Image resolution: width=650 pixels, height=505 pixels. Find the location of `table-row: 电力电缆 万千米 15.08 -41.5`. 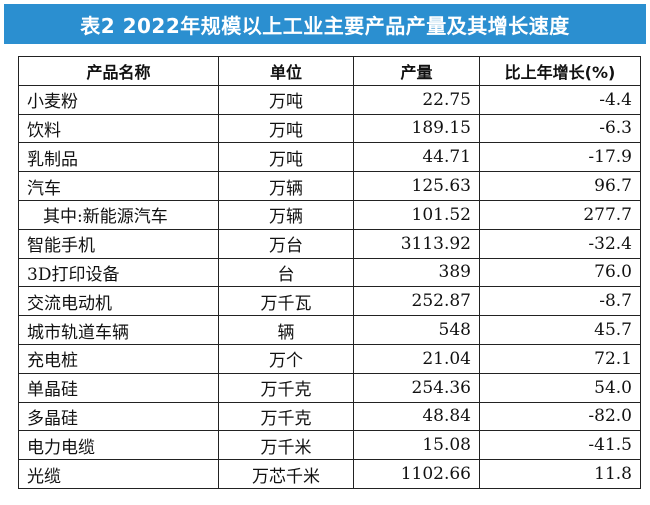

table-row: 电力电缆 万千米 15.08 -41.5 is located at coordinates (329, 445).